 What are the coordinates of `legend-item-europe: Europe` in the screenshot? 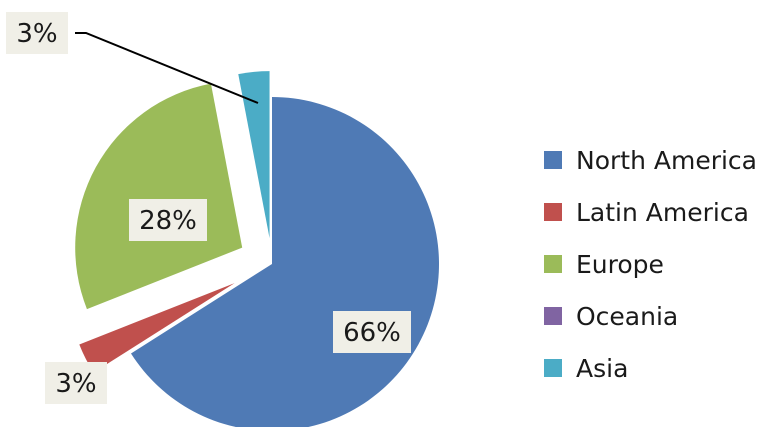 It's located at (604, 264).